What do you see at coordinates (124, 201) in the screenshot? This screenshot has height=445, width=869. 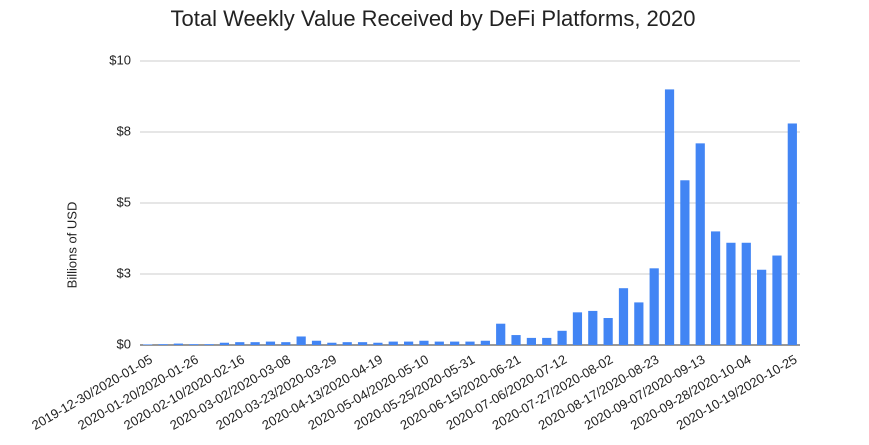 I see `y-tick-label: $5` at bounding box center [124, 201].